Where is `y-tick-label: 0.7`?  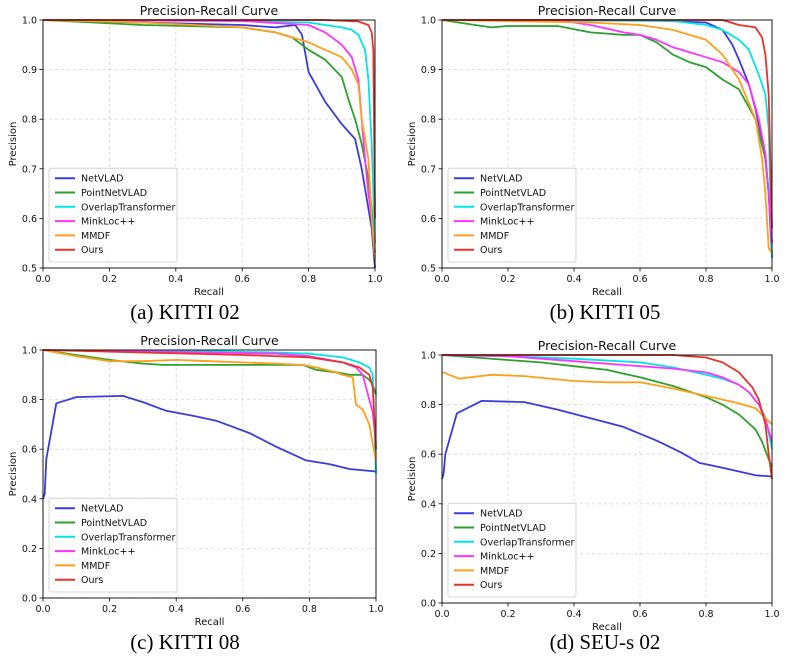 y-tick-label: 0.7 is located at coordinates (29, 169).